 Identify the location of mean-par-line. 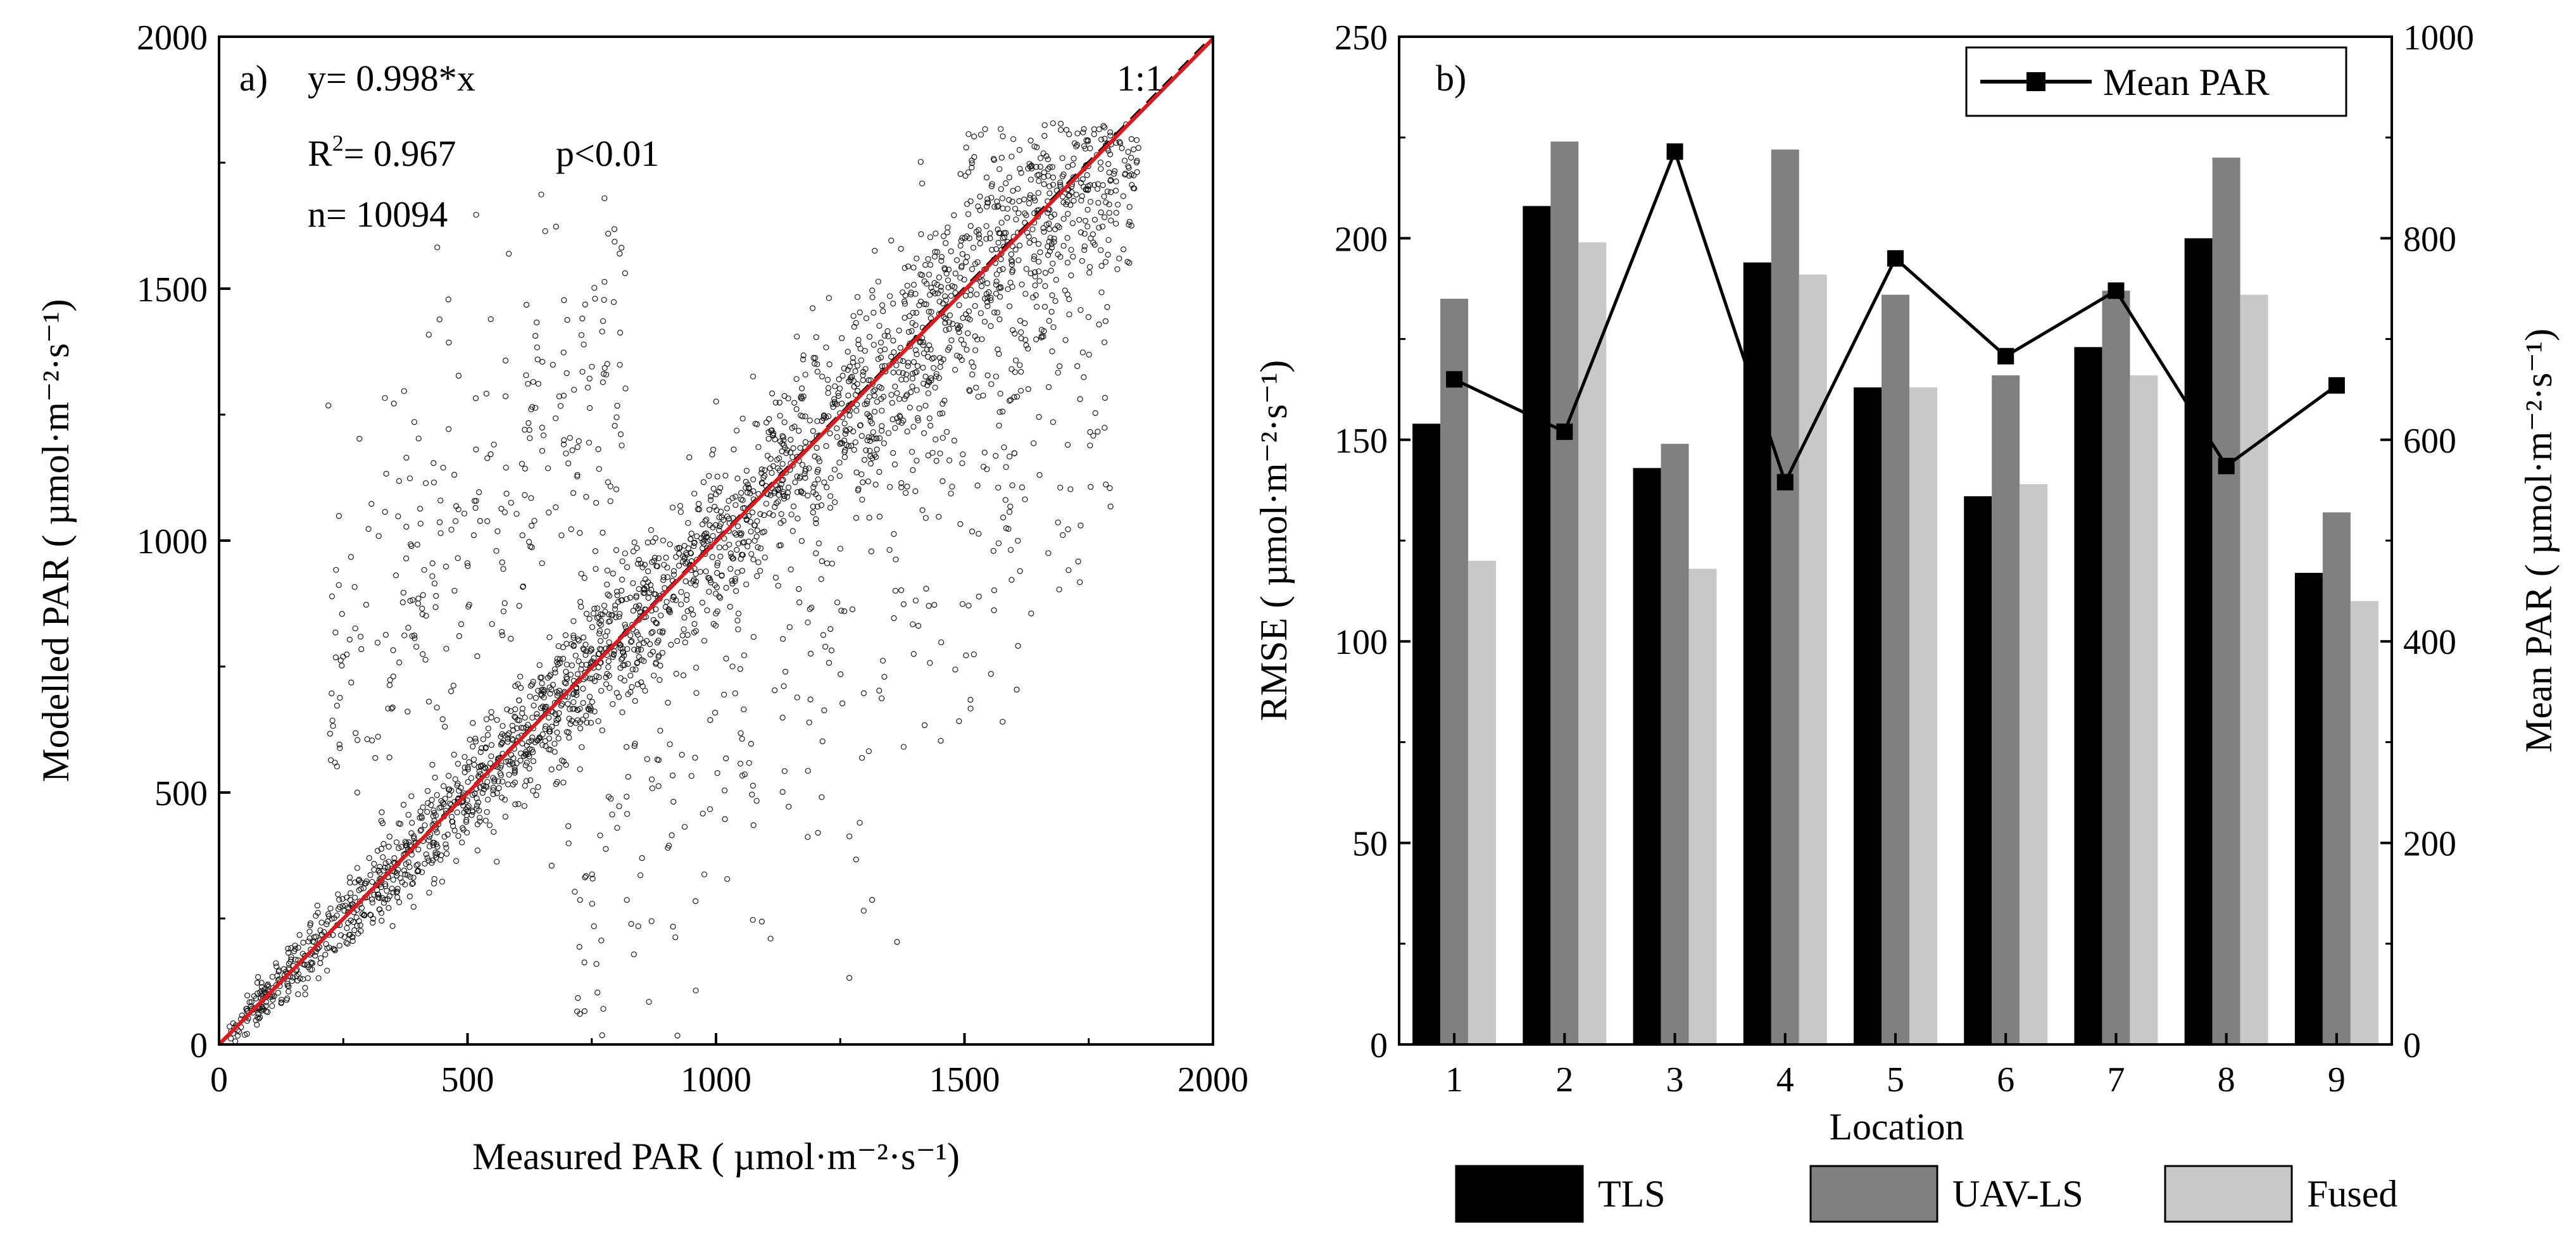
(1895, 317).